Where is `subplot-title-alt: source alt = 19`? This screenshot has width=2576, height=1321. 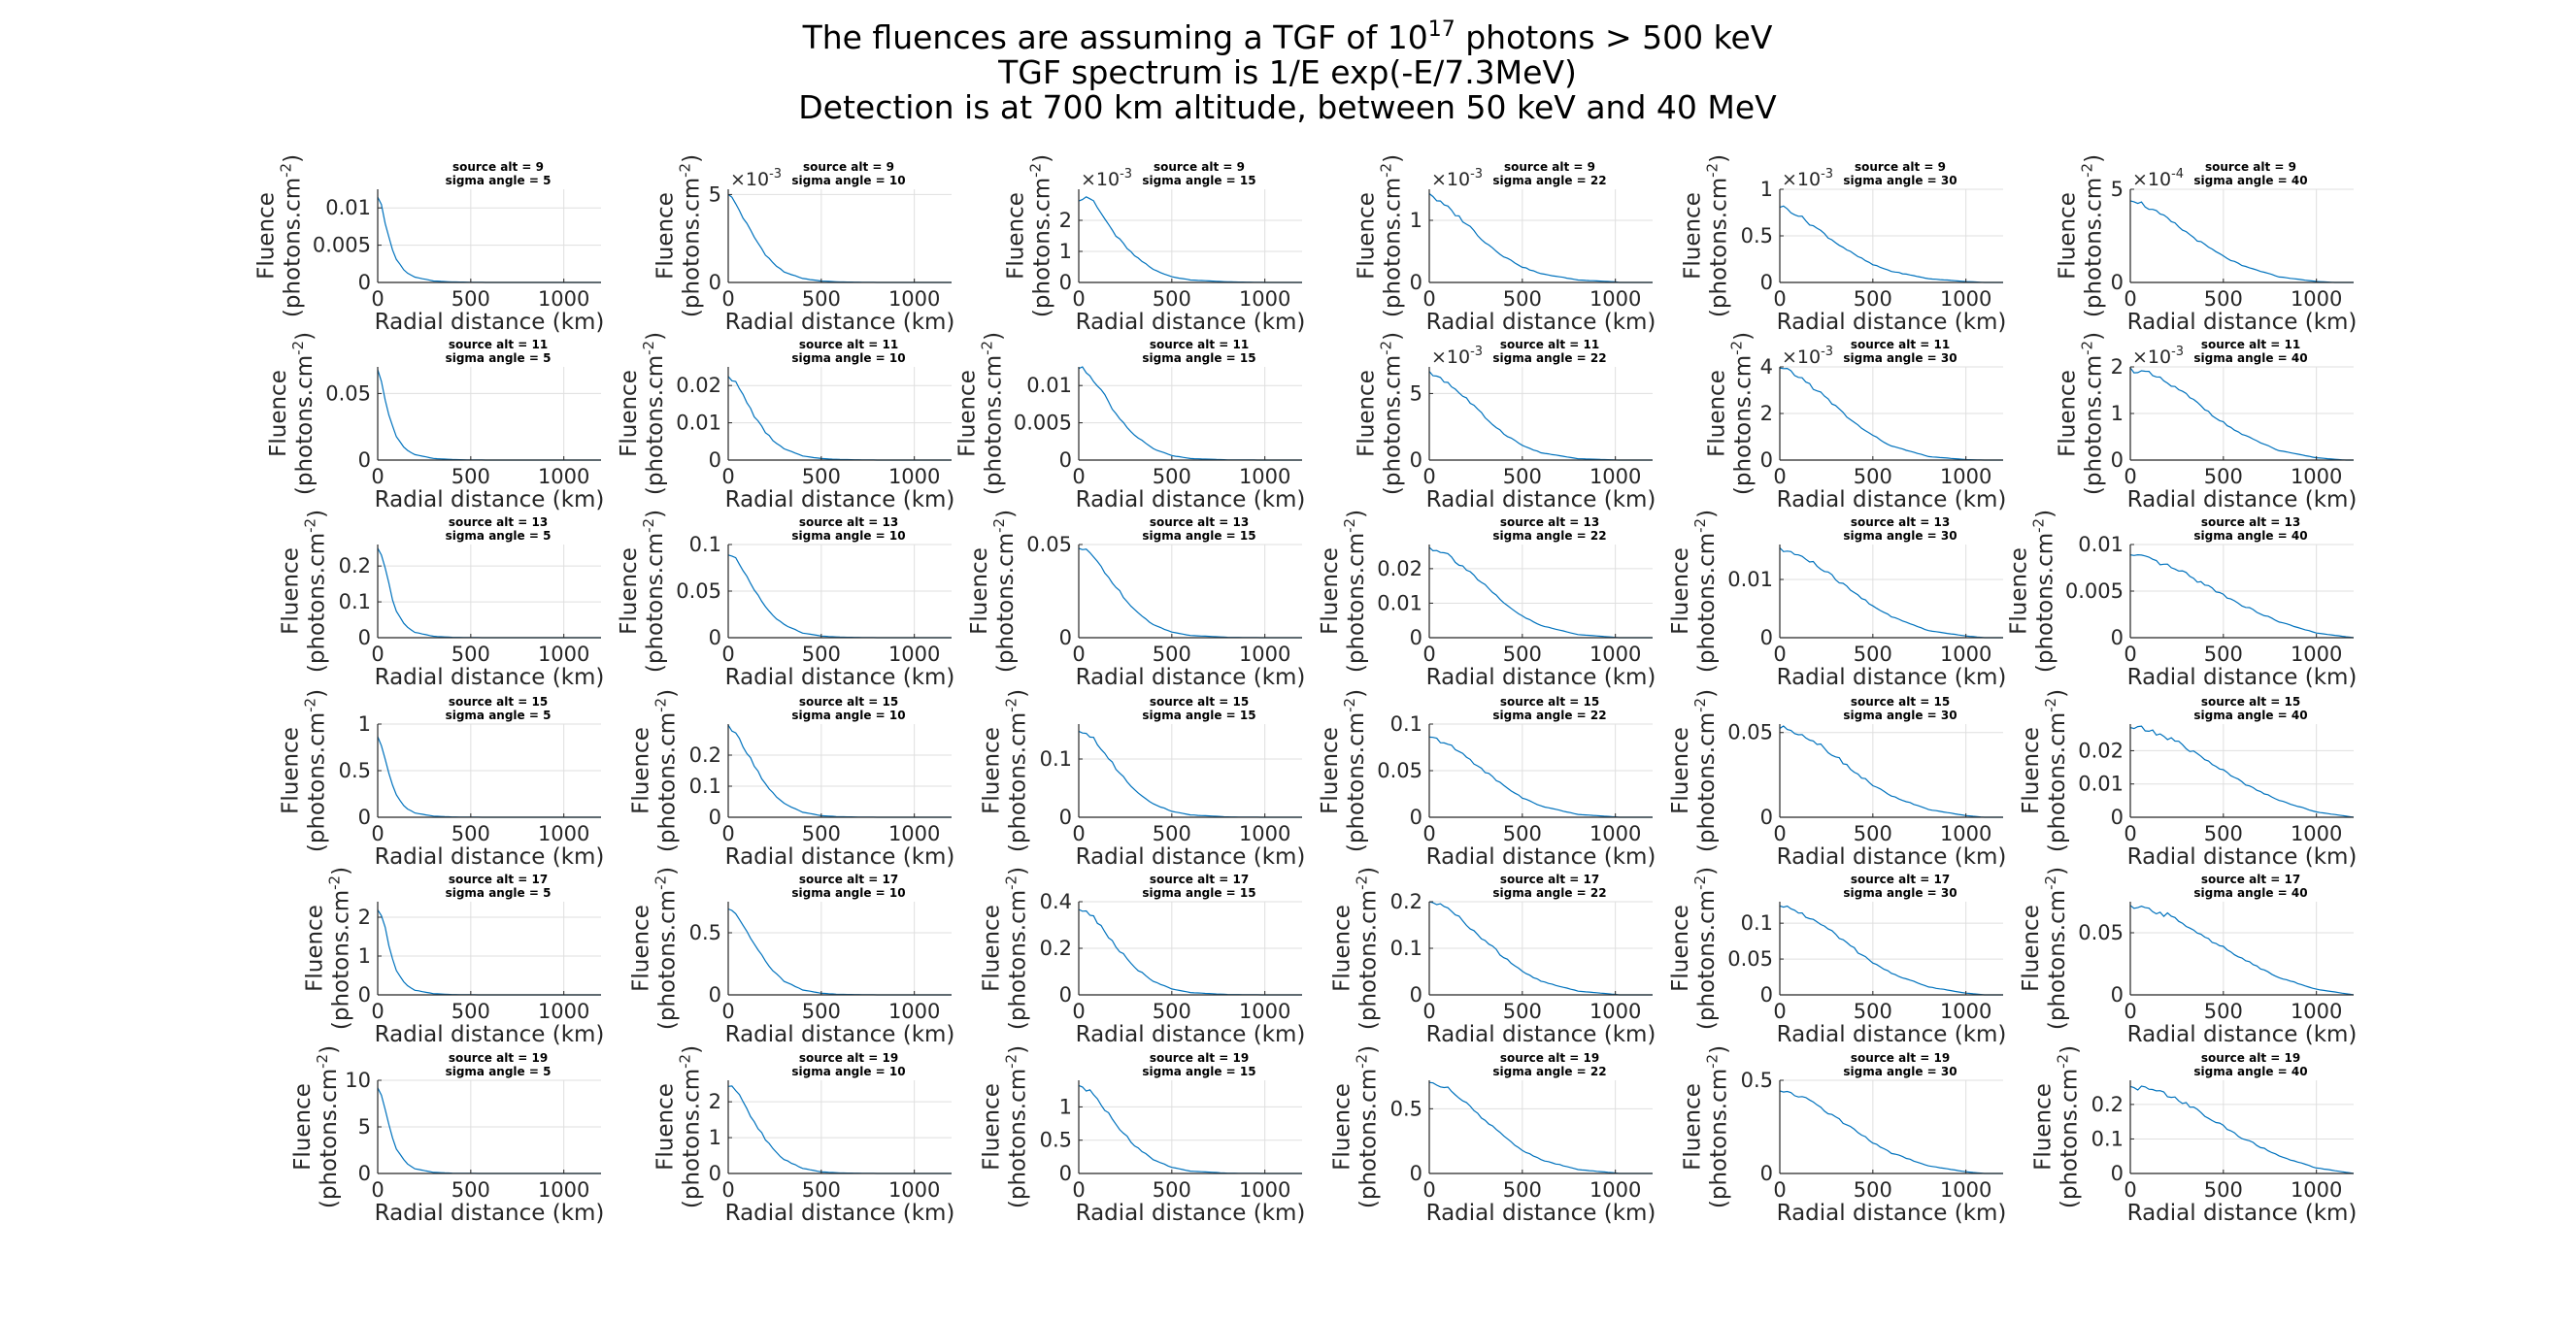
subplot-title-alt: source alt = 19 is located at coordinates (1200, 1058).